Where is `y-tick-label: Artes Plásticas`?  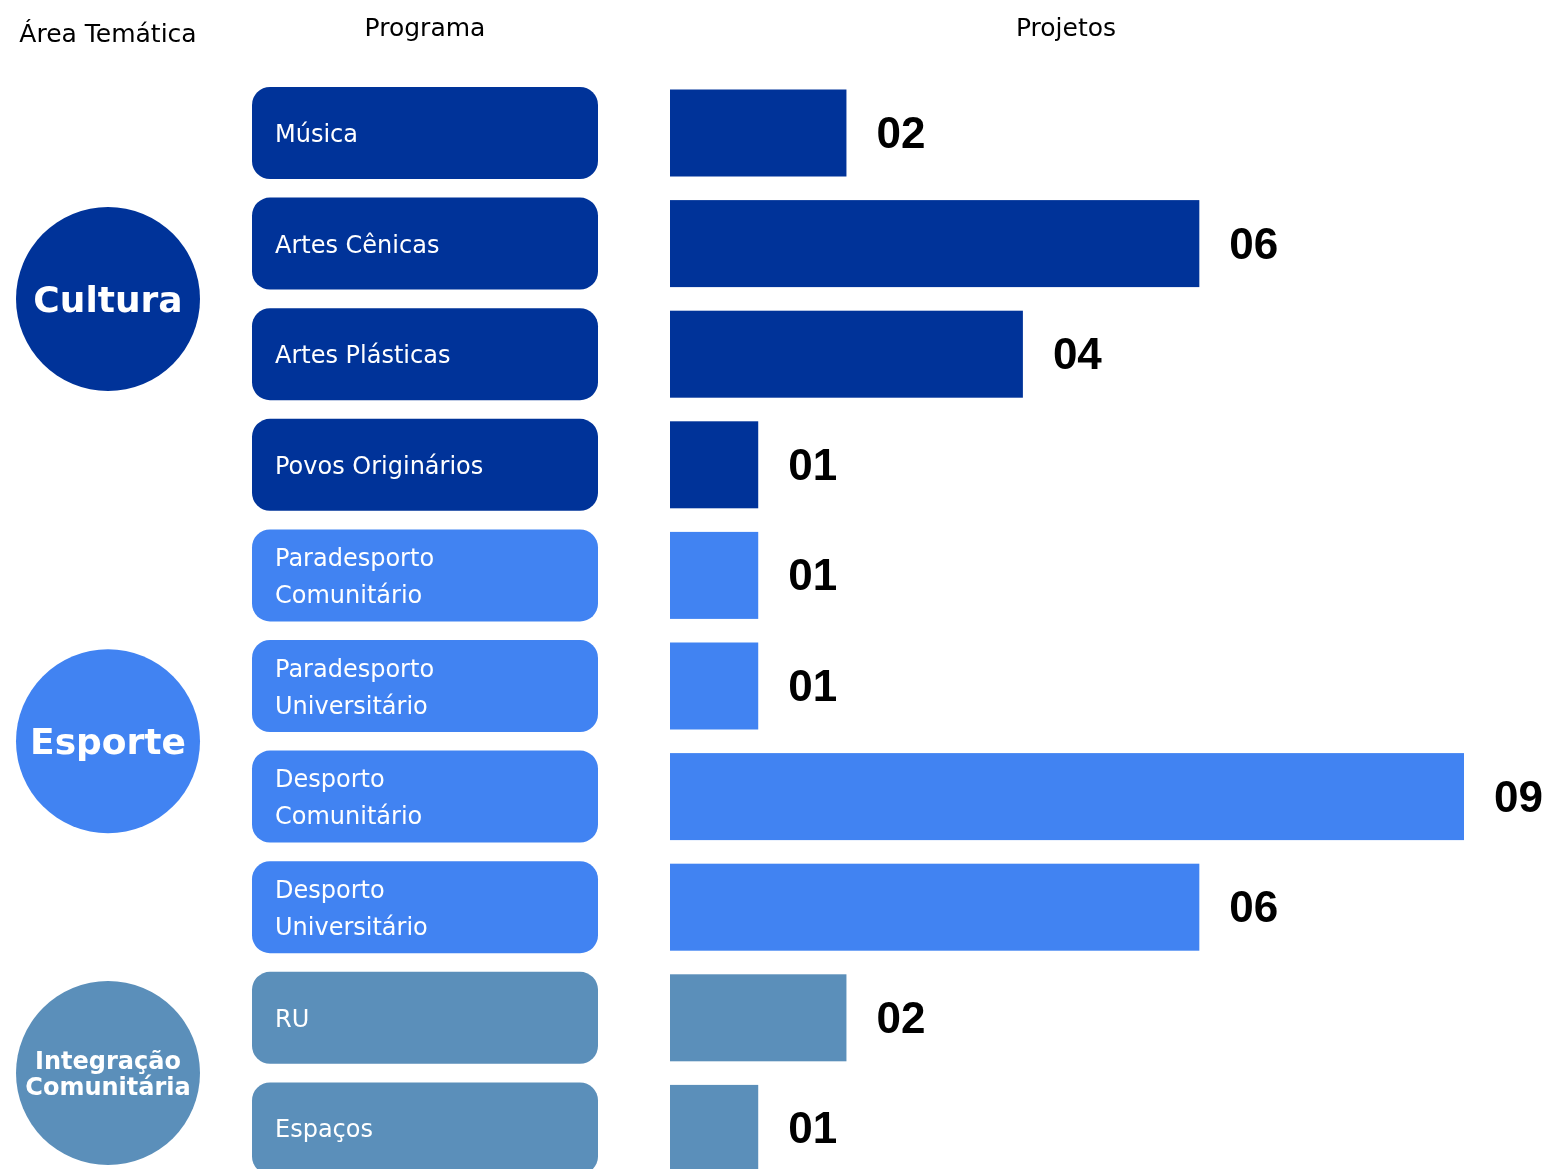
y-tick-label: Artes Plásticas is located at coordinates (363, 355).